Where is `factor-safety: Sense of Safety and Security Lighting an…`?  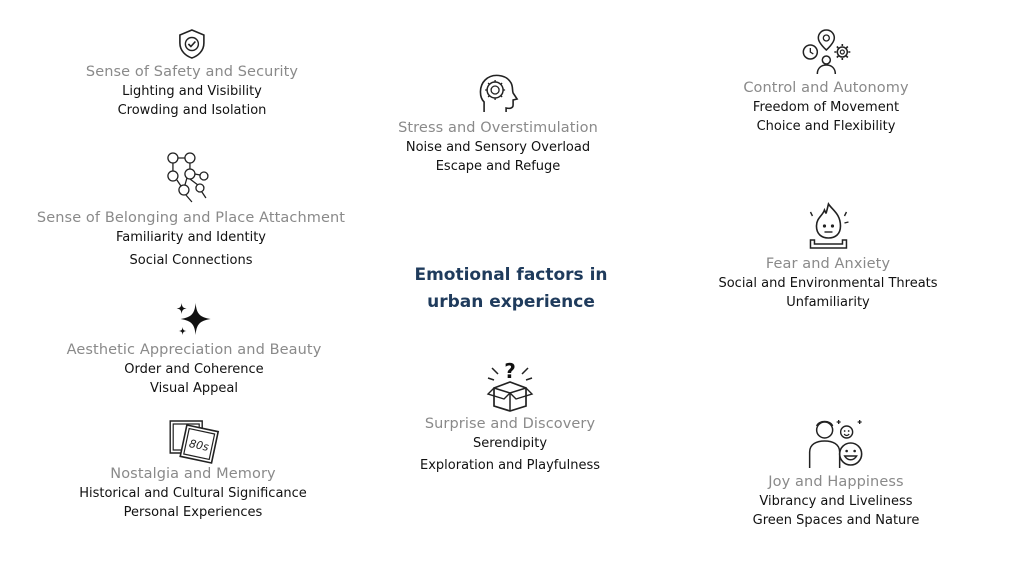 factor-safety: Sense of Safety and Security Lighting an… is located at coordinates (192, 74).